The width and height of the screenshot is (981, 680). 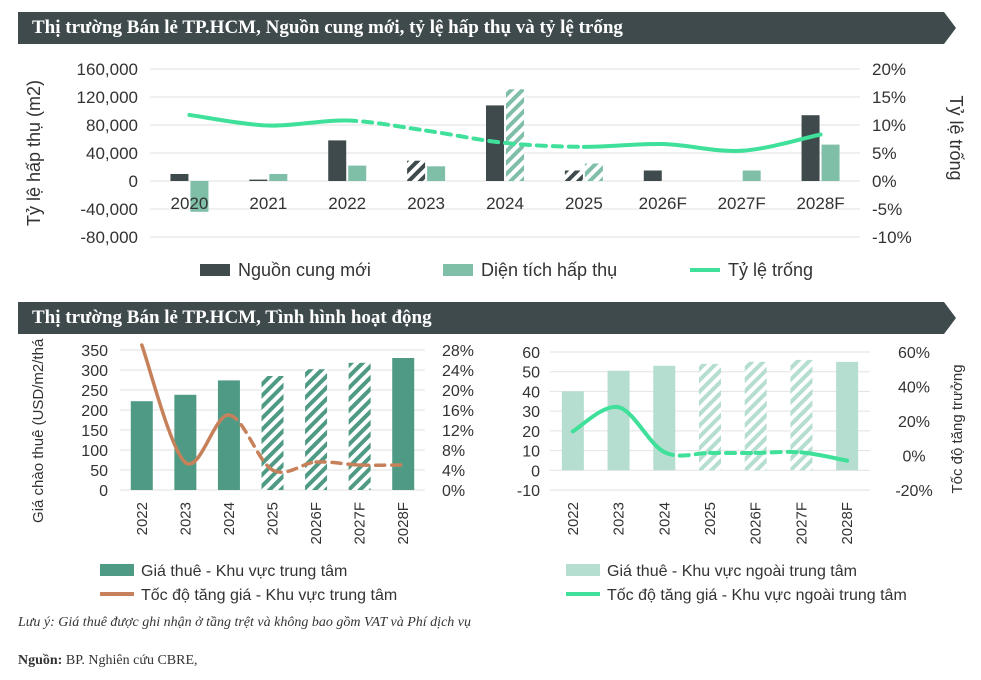 I want to click on y-tick-label: 80,000, so click(x=112, y=125).